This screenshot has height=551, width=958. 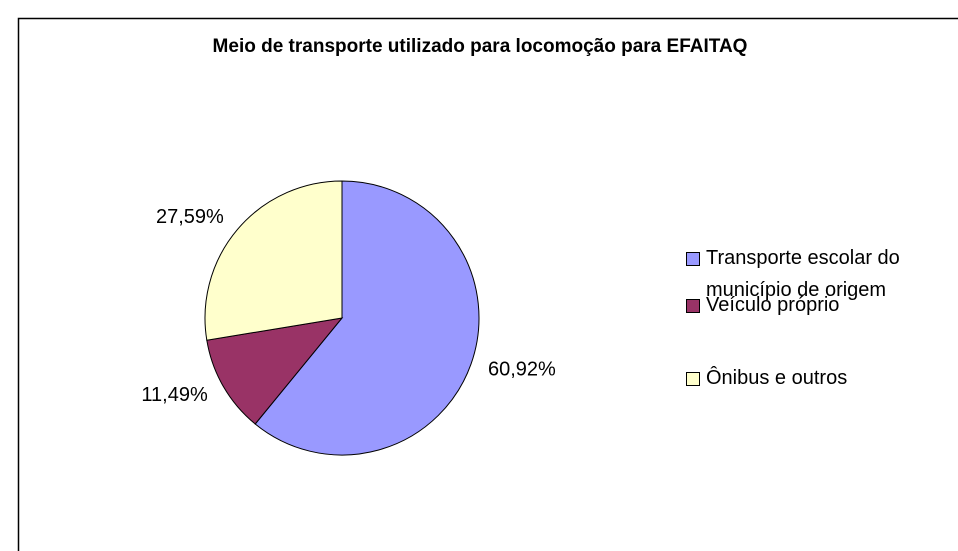 I want to click on legend-label: Ônibus e outros, so click(x=777, y=378).